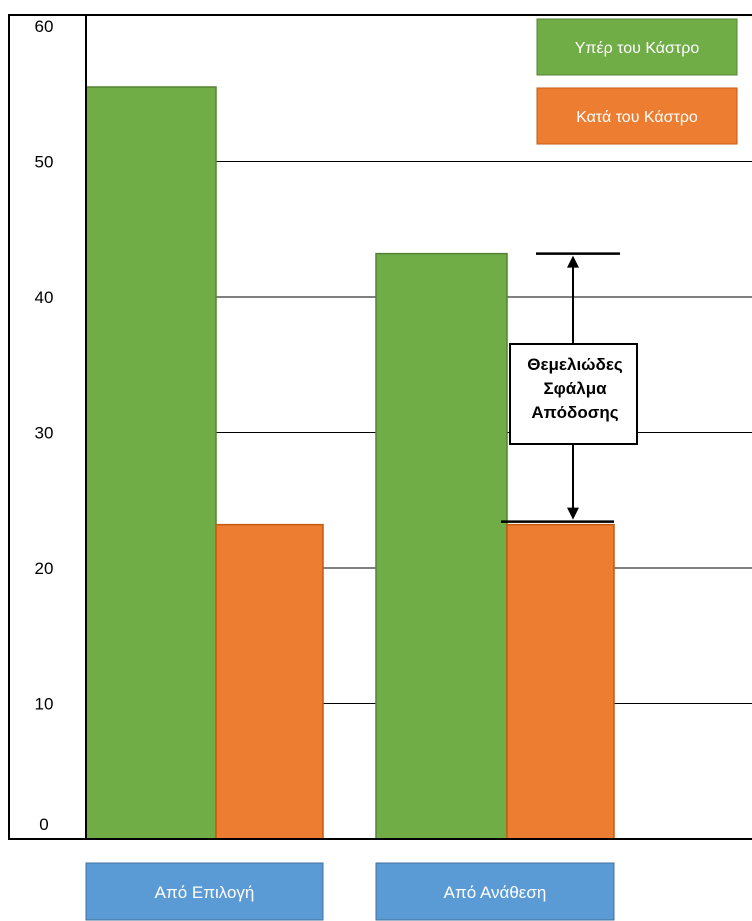  I want to click on annotation-label-line: Θεμελιώδες, so click(575, 364).